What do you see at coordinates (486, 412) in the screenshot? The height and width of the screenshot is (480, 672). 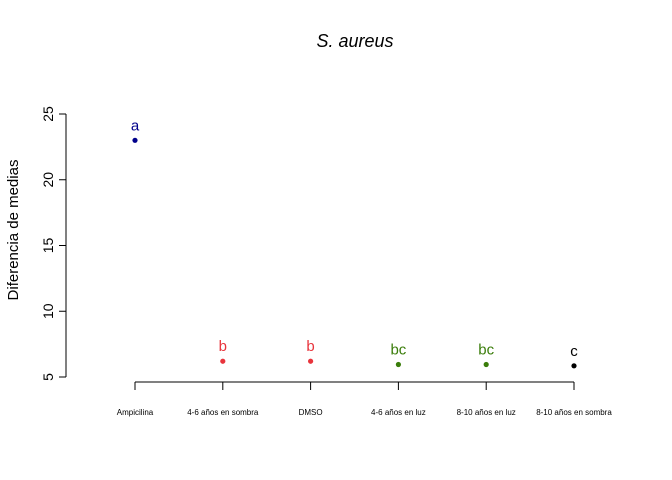 I see `x-tick-label: 8-10 años en luz` at bounding box center [486, 412].